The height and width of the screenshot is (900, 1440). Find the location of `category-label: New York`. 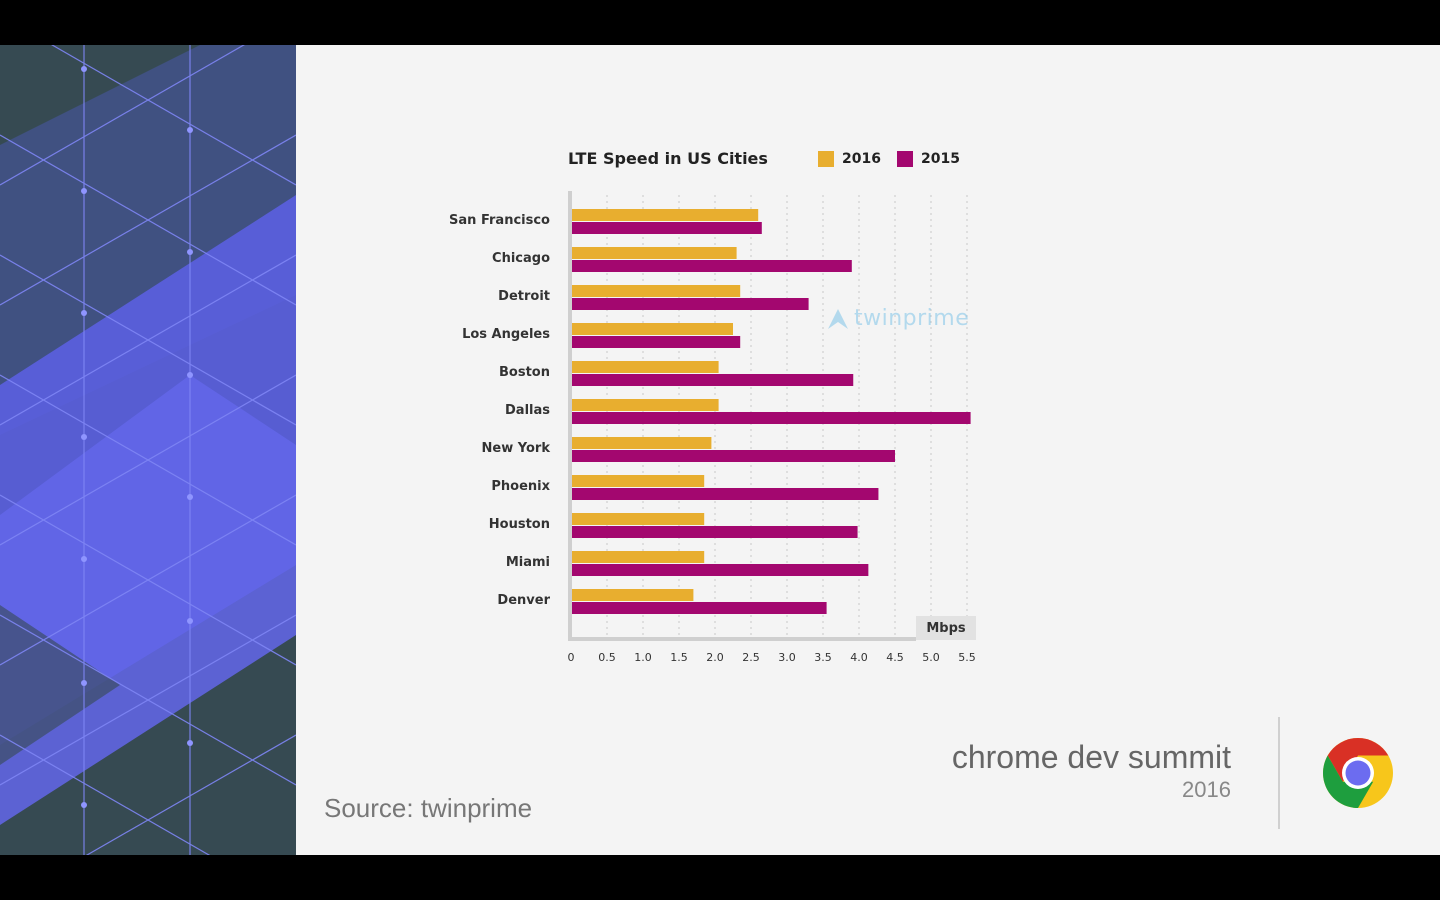

category-label: New York is located at coordinates (515, 448).